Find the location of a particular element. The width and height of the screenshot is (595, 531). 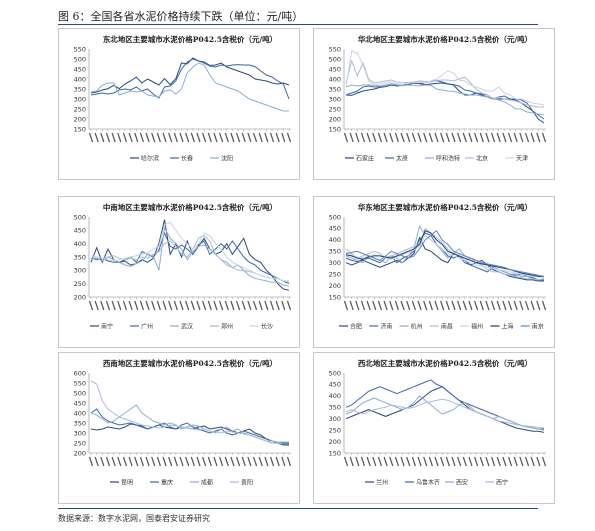

data-source: 数据来源：数字水泥网，国泰君安证券研究 is located at coordinates (134, 518).